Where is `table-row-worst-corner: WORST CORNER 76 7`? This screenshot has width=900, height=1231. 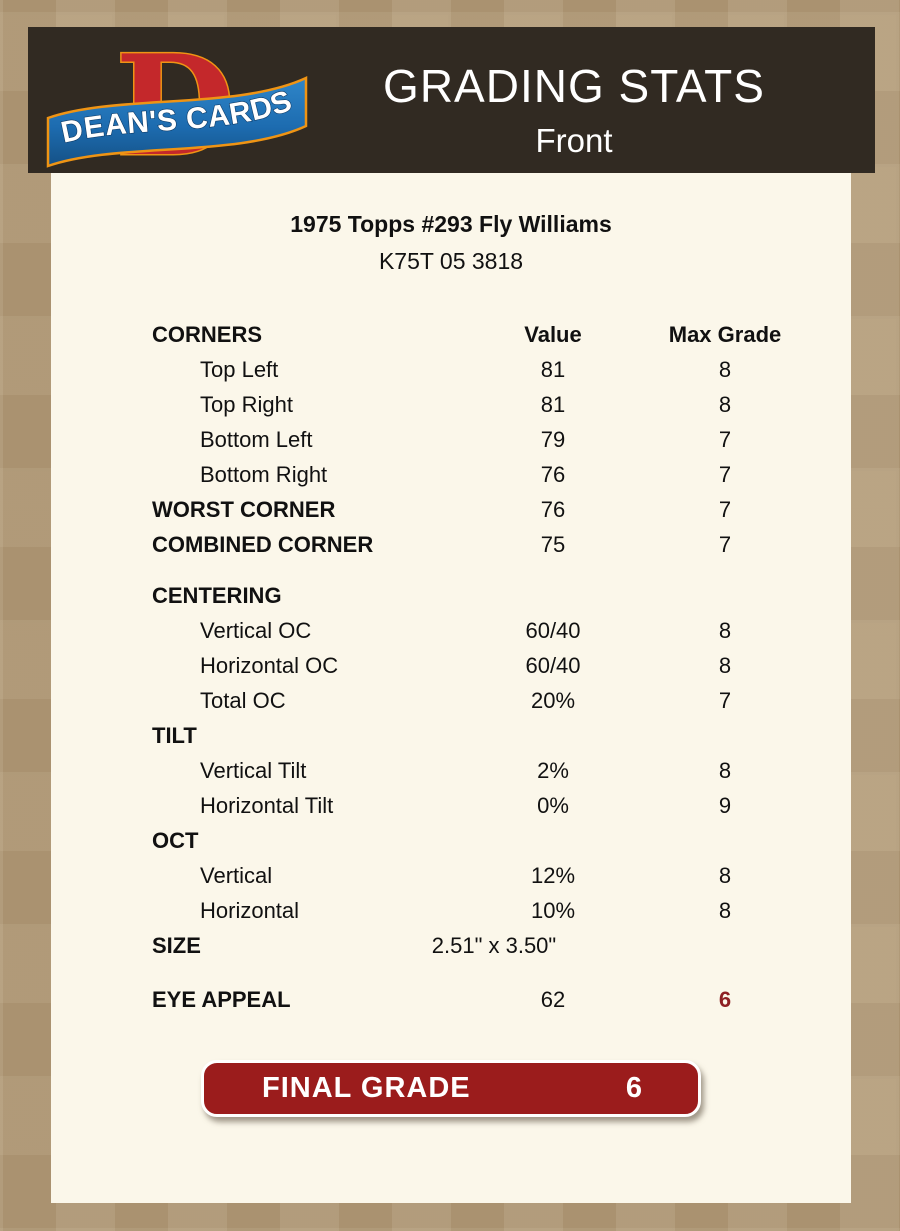
table-row-worst-corner: WORST CORNER 76 7 is located at coordinates (442, 509).